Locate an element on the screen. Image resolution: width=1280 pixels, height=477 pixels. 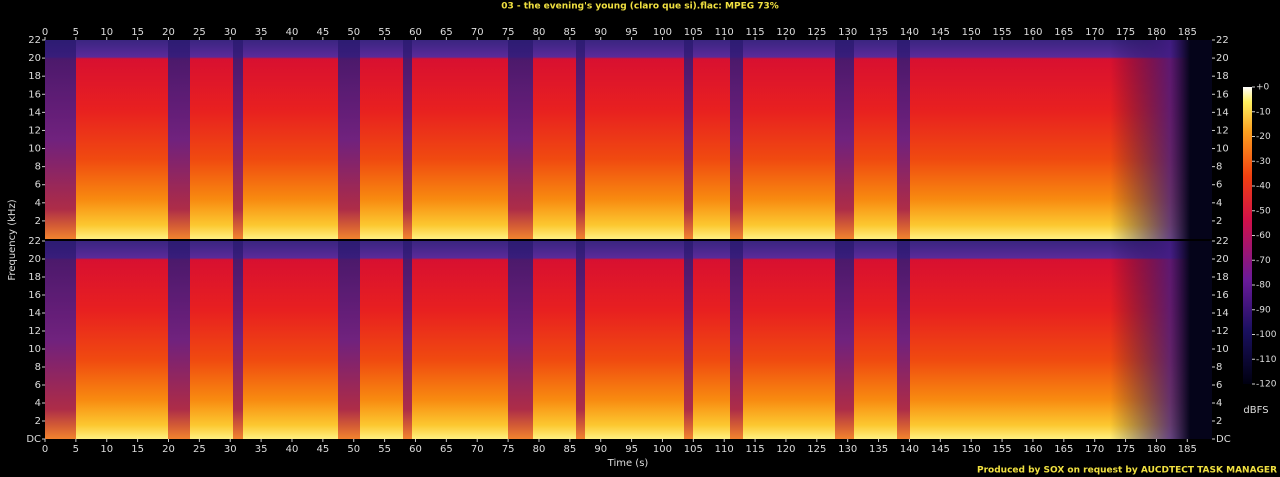
x-tick-label: 70 is located at coordinates (477, 32).